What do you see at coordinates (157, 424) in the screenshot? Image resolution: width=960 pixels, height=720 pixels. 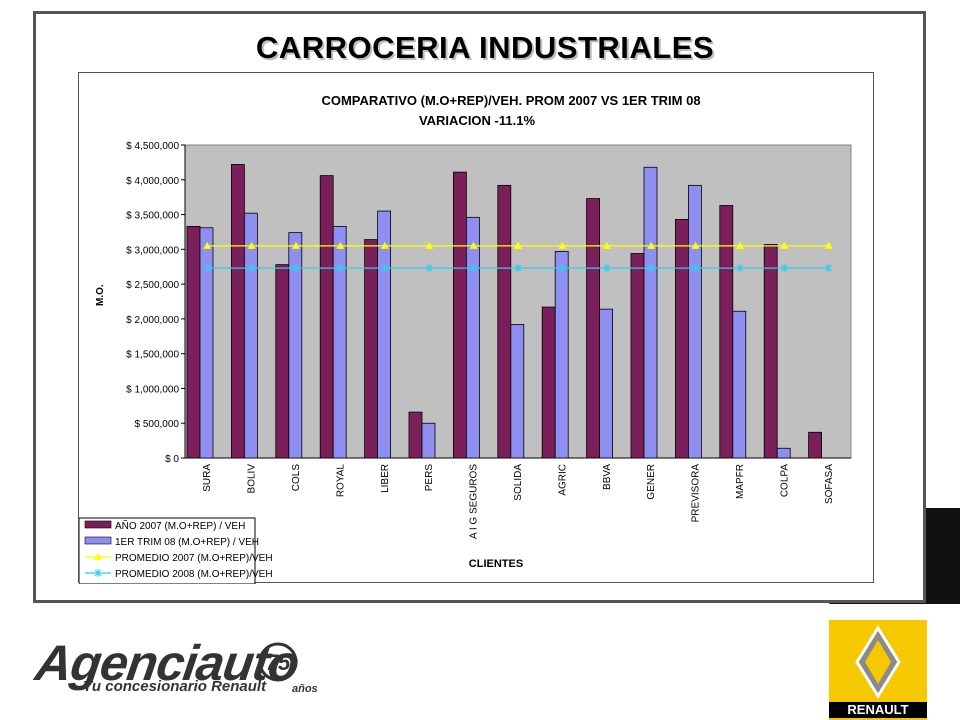 I see `y-tick-label: $ 500,000` at bounding box center [157, 424].